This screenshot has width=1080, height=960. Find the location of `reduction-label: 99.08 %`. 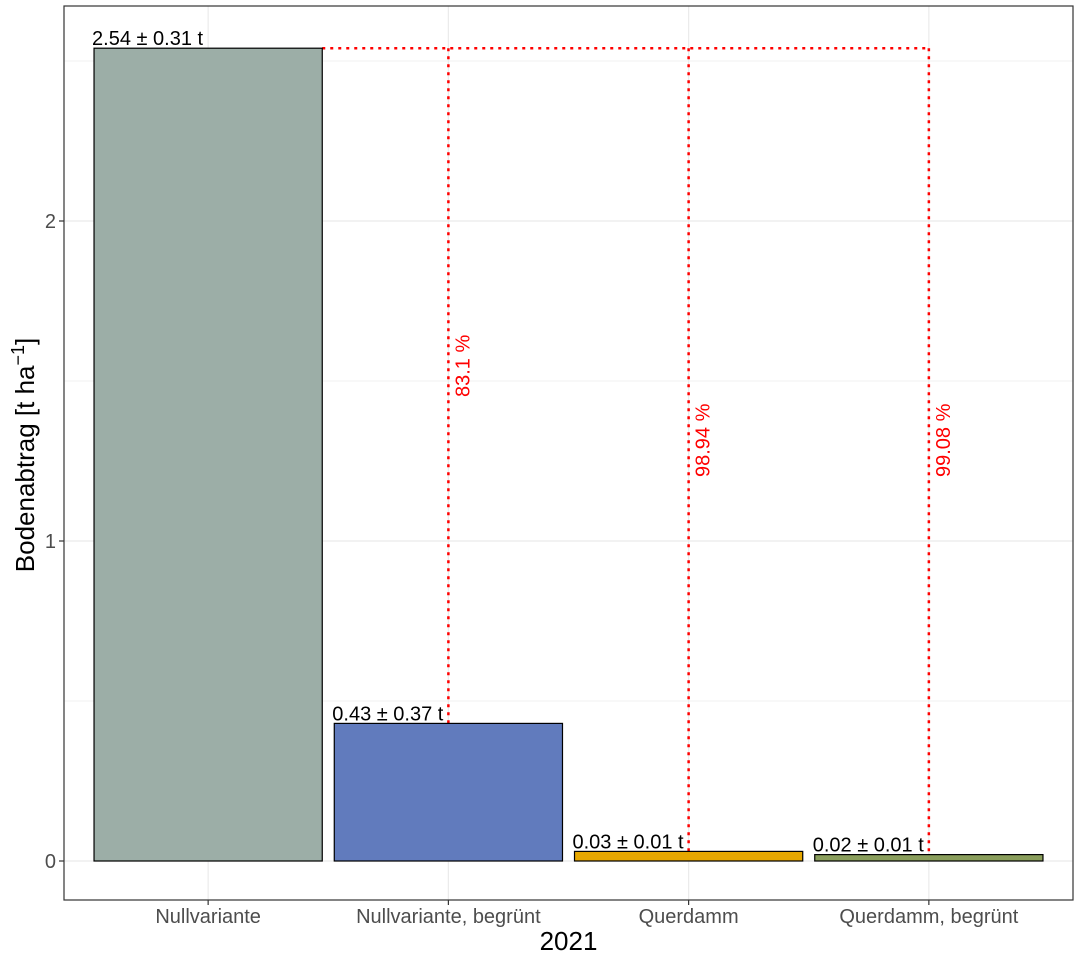

reduction-label: 99.08 % is located at coordinates (944, 440).